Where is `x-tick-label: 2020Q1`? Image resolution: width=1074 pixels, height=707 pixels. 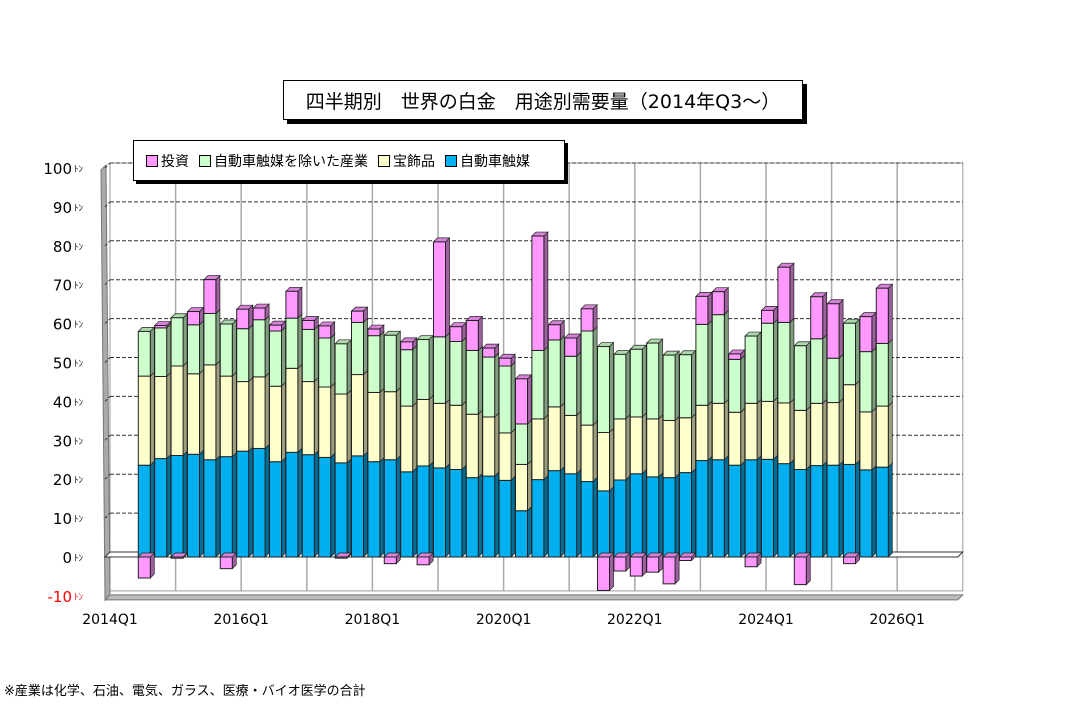
x-tick-label: 2020Q1 is located at coordinates (504, 620).